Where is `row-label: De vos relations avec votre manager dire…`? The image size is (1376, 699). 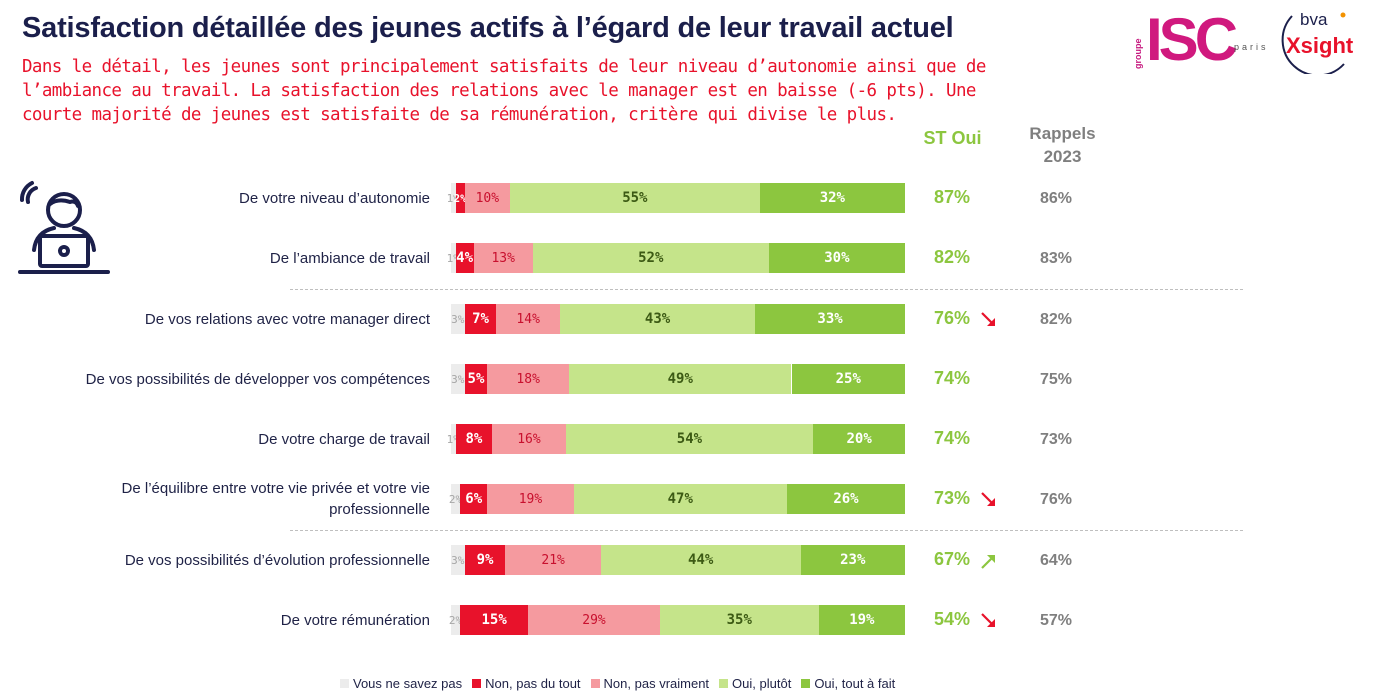
row-label: De vos relations avec votre manager dire… is located at coordinates (287, 319).